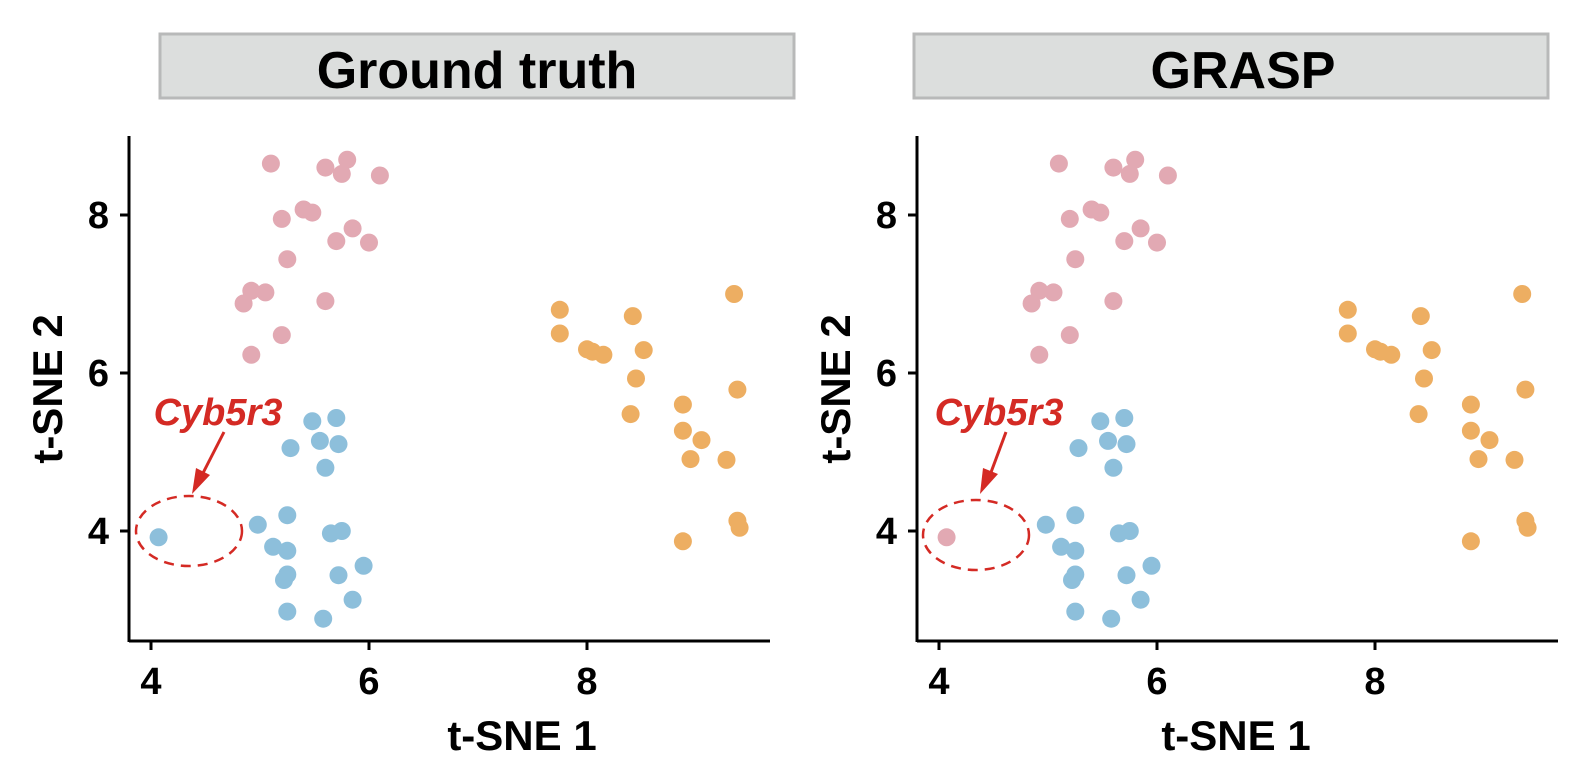 The width and height of the screenshot is (1578, 774). What do you see at coordinates (47, 388) in the screenshot?
I see `y-axis-title: t-SNE 2` at bounding box center [47, 388].